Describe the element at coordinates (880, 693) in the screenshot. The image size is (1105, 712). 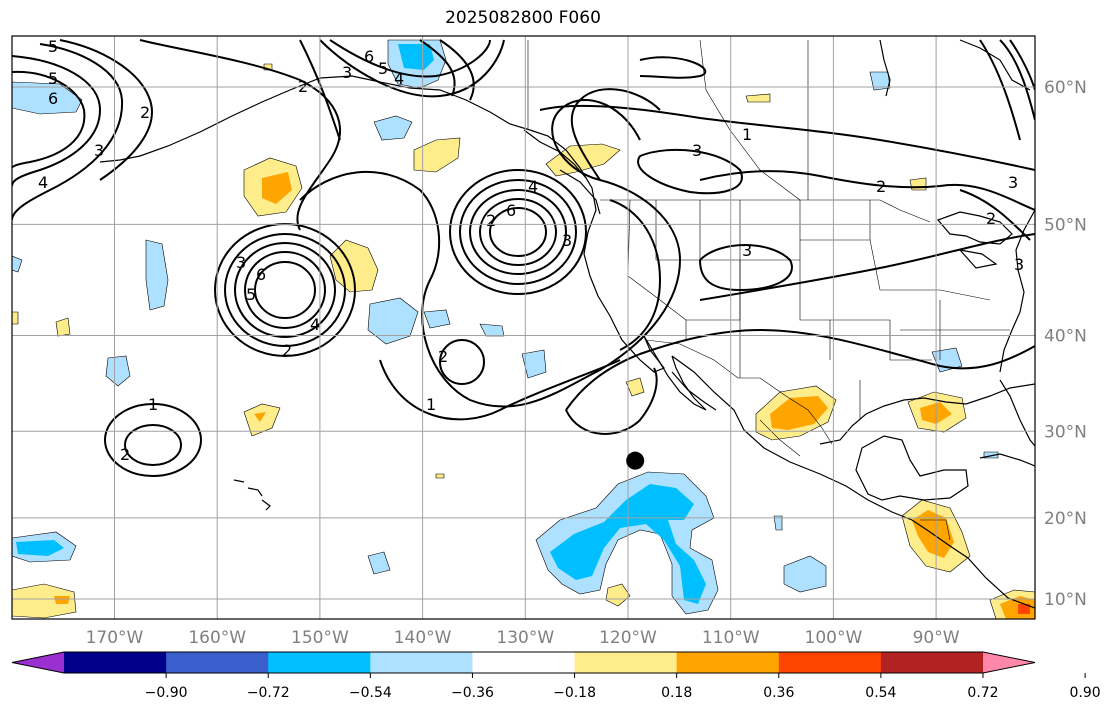
I see `colorbar-tick-label: 0.54` at that location.